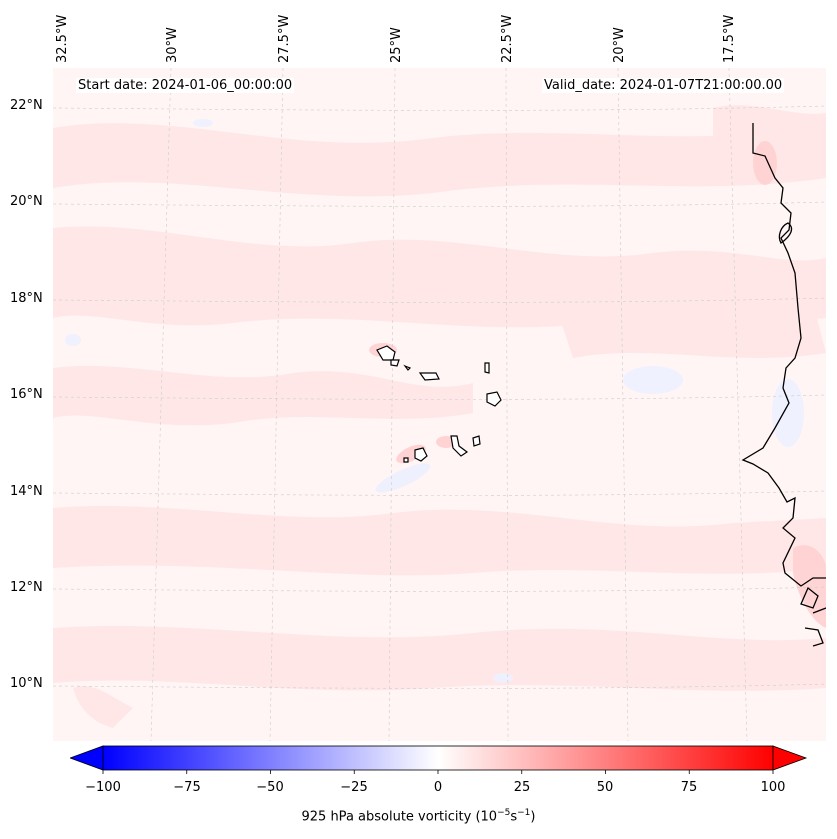 This screenshot has width=837, height=839. I want to click on colorbar-low-extend, so click(87, 758).